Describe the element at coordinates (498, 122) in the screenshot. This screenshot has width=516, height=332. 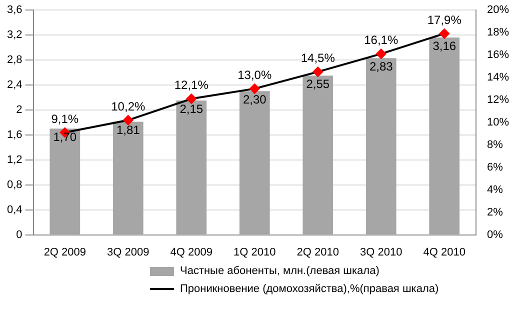
I see `y2-tick-label: 10%` at that location.